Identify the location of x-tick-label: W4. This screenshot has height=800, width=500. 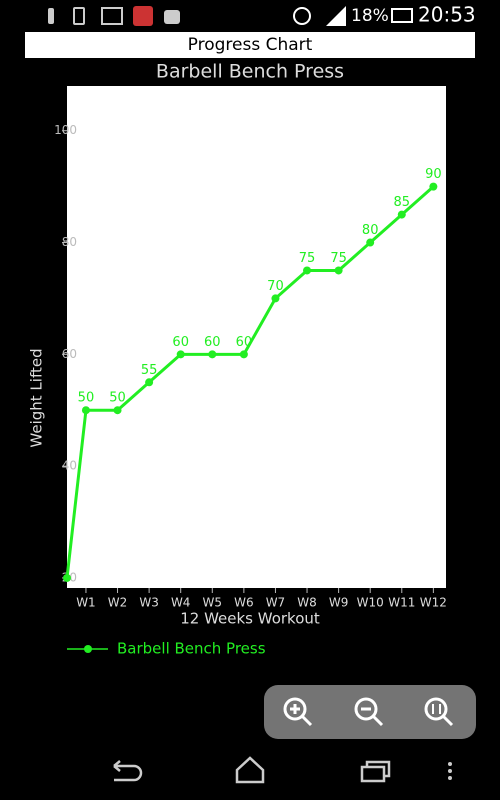
(181, 603).